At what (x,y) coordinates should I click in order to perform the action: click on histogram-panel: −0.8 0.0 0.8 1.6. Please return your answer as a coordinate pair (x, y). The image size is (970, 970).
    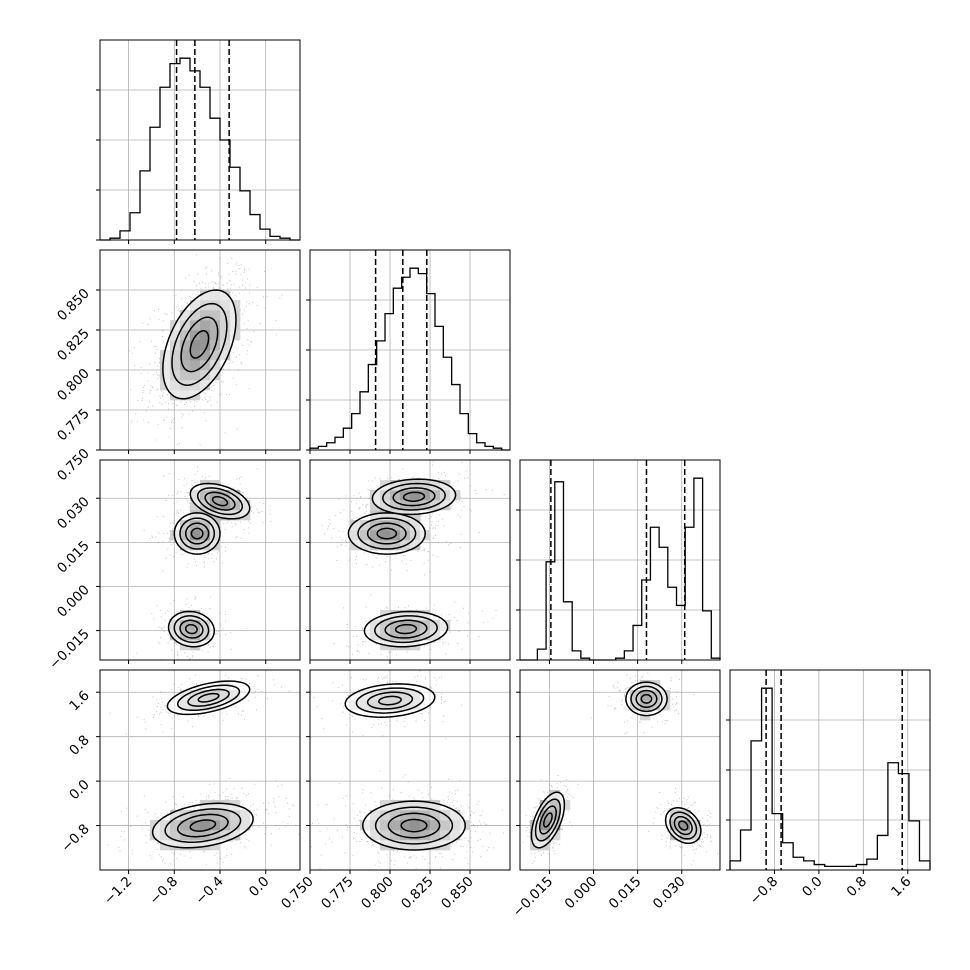
    Looking at the image, I should click on (828, 788).